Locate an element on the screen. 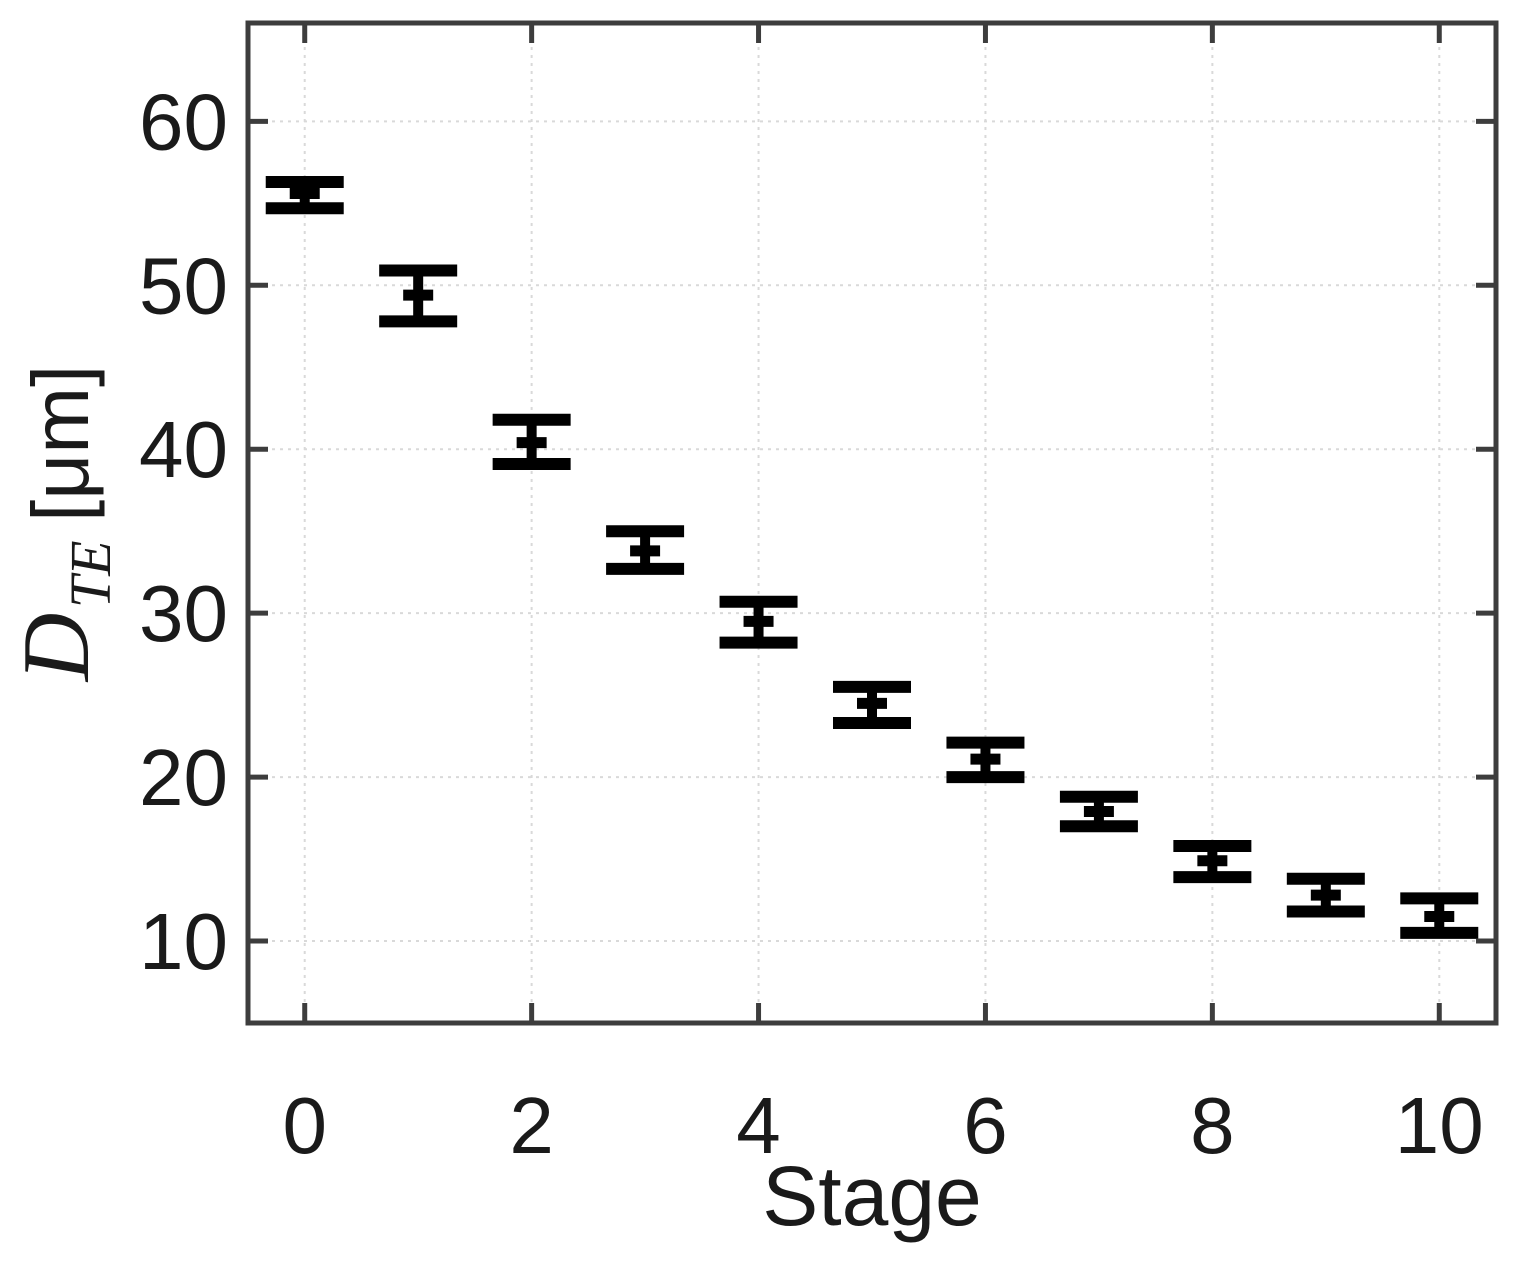  x-tick-label: 8 is located at coordinates (1212, 1125).